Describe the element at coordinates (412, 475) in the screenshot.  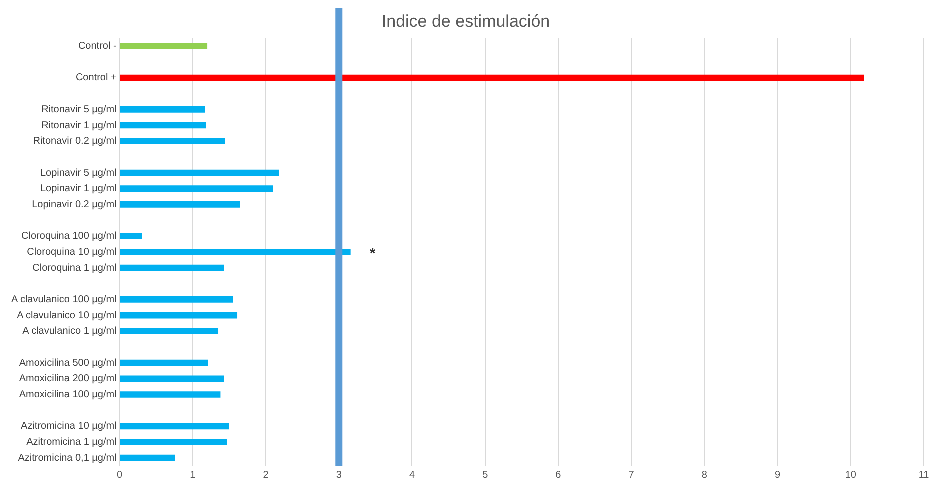
I see `x-tick-label: 4` at that location.